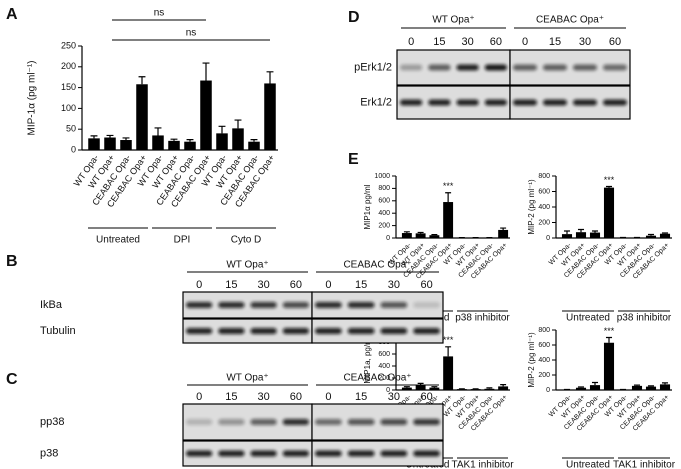  What do you see at coordinates (52, 422) in the screenshot?
I see `blot-row-label: pp38` at bounding box center [52, 422].